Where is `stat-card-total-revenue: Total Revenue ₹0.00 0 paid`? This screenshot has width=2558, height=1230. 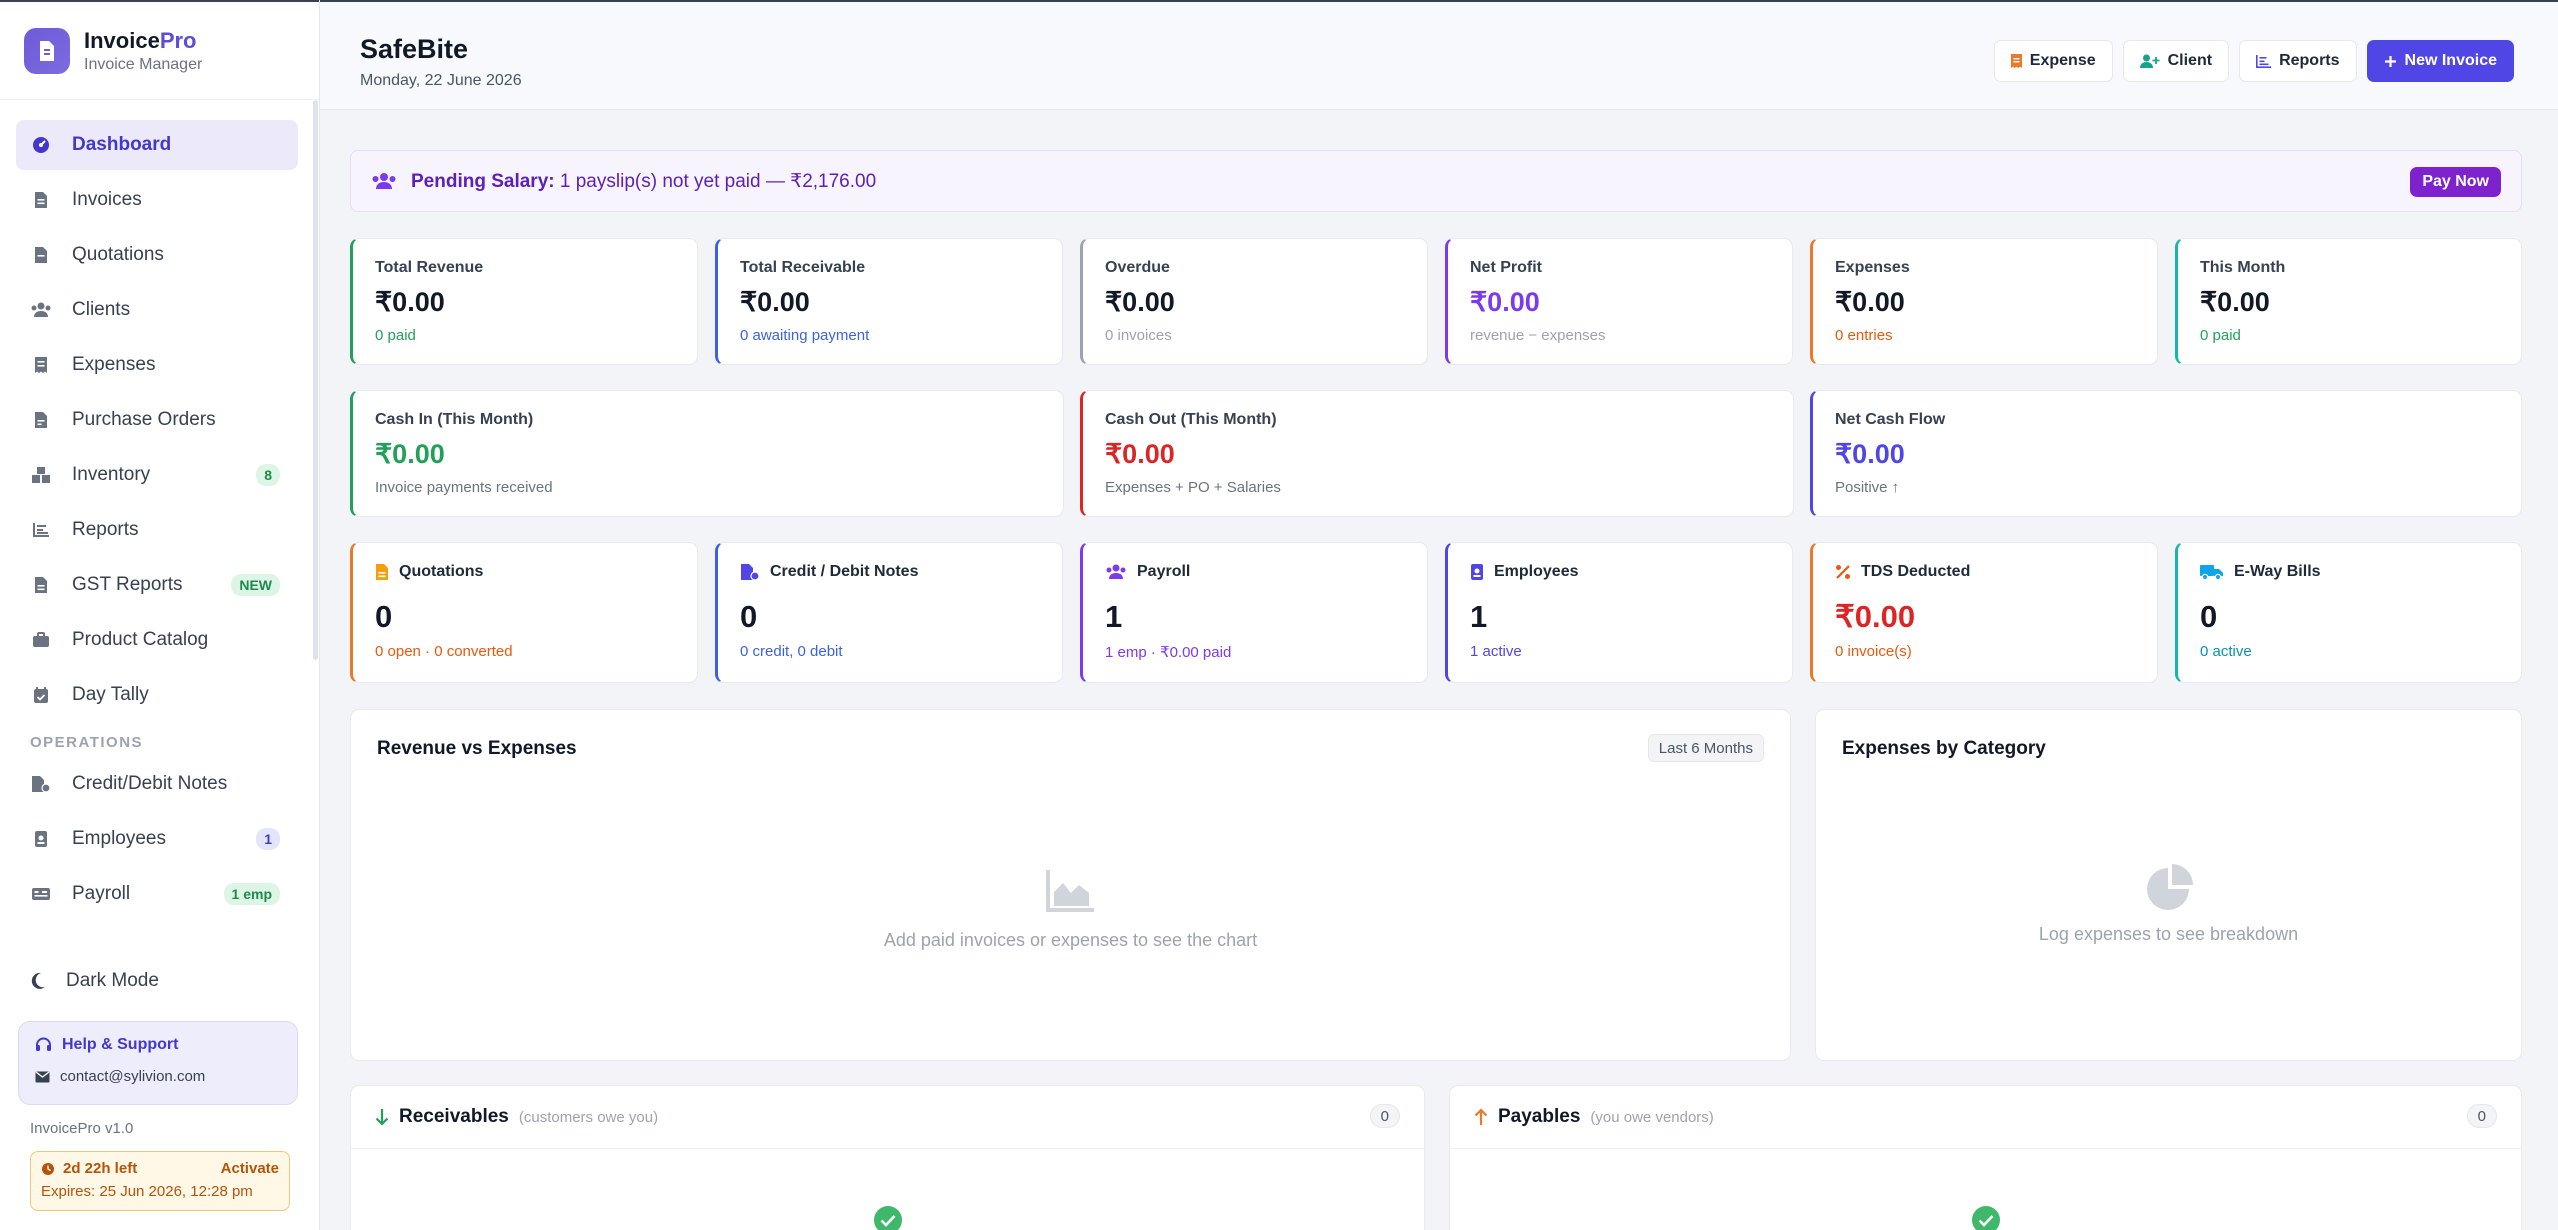 stat-card-total-revenue: Total Revenue ₹0.00 0 paid is located at coordinates (524, 301).